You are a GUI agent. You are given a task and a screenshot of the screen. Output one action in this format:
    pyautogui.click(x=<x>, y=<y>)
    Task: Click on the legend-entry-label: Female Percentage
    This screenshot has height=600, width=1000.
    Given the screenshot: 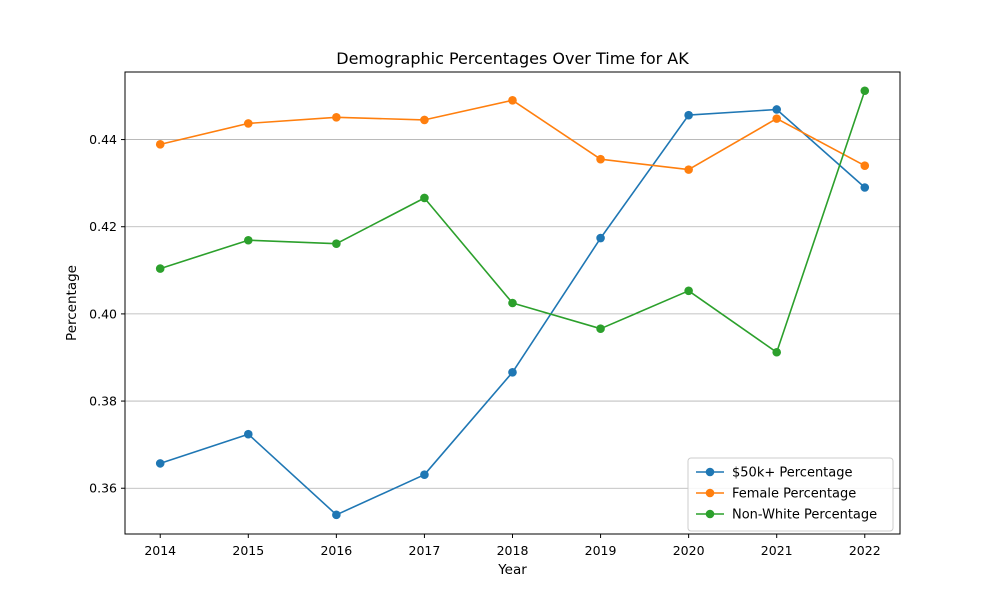 What is the action you would take?
    pyautogui.click(x=794, y=494)
    